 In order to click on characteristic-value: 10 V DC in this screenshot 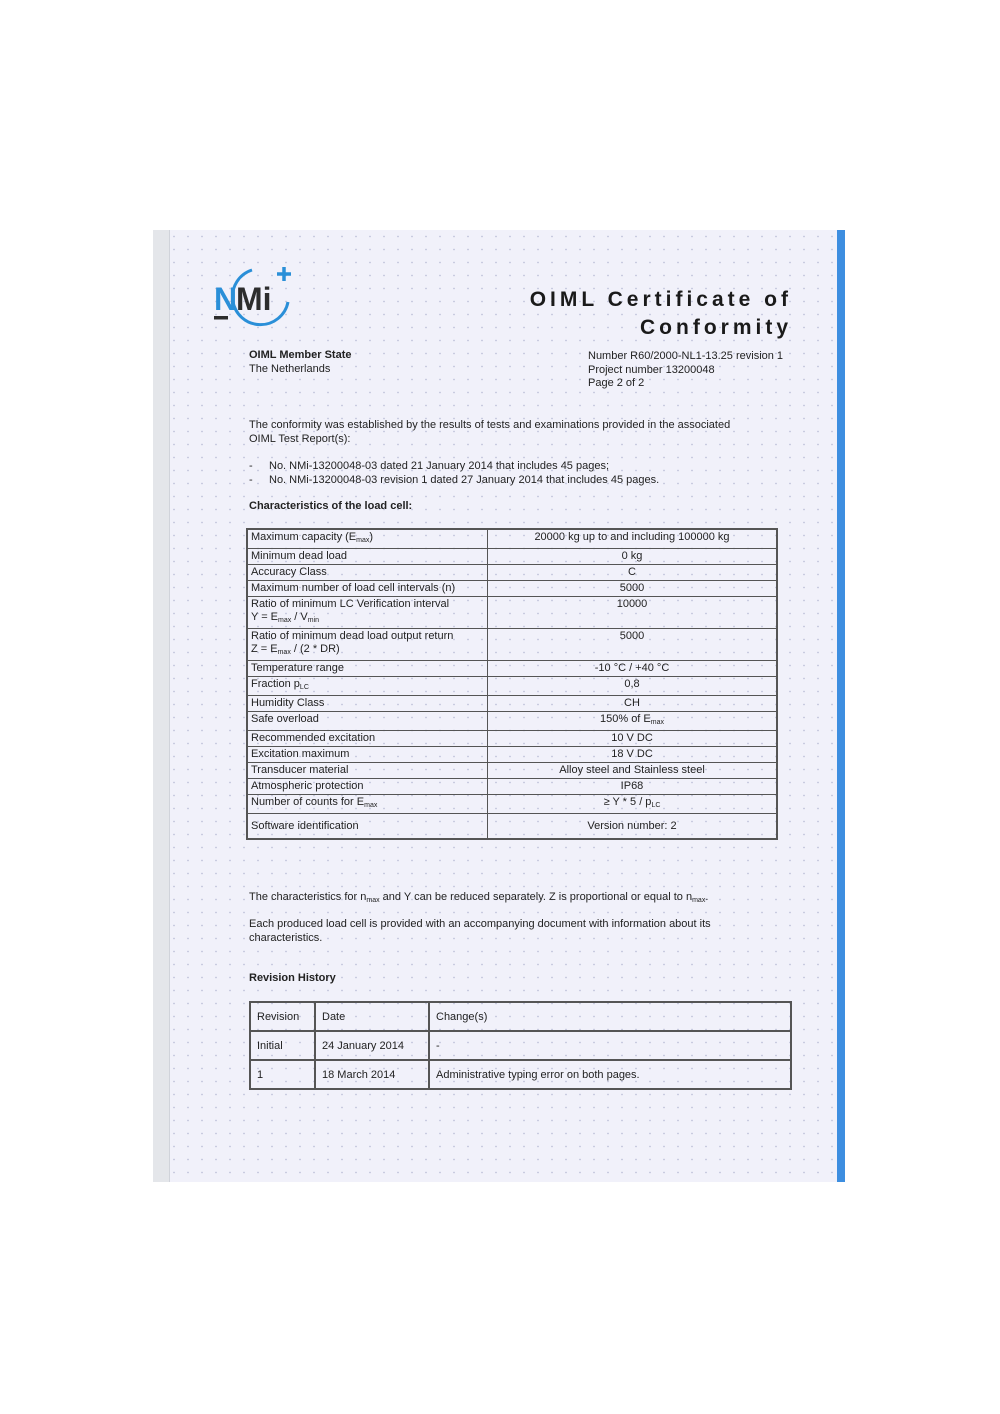, I will do `click(632, 738)`.